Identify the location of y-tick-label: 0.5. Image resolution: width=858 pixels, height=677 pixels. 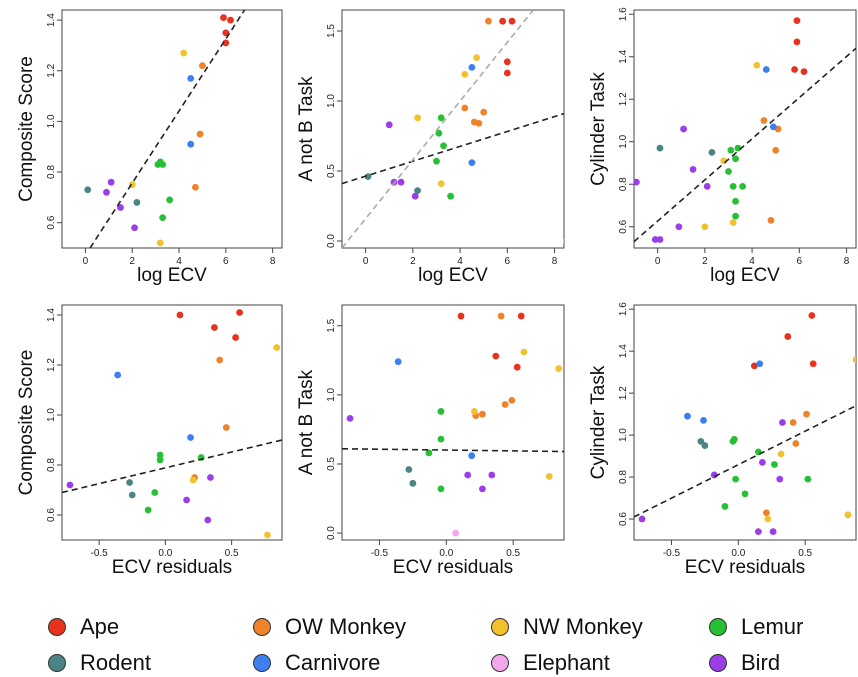
(331, 464).